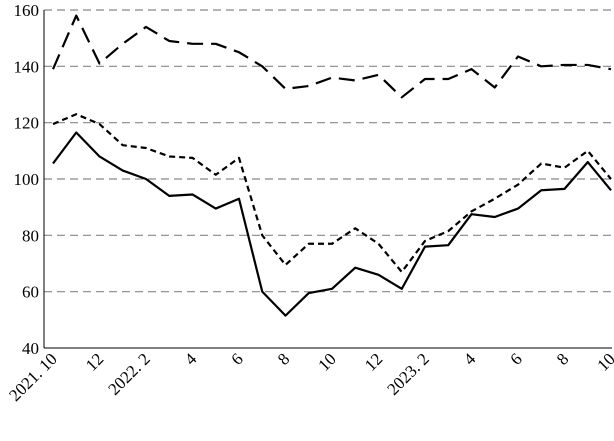  I want to click on y-tick-label: 140, so click(27, 66).